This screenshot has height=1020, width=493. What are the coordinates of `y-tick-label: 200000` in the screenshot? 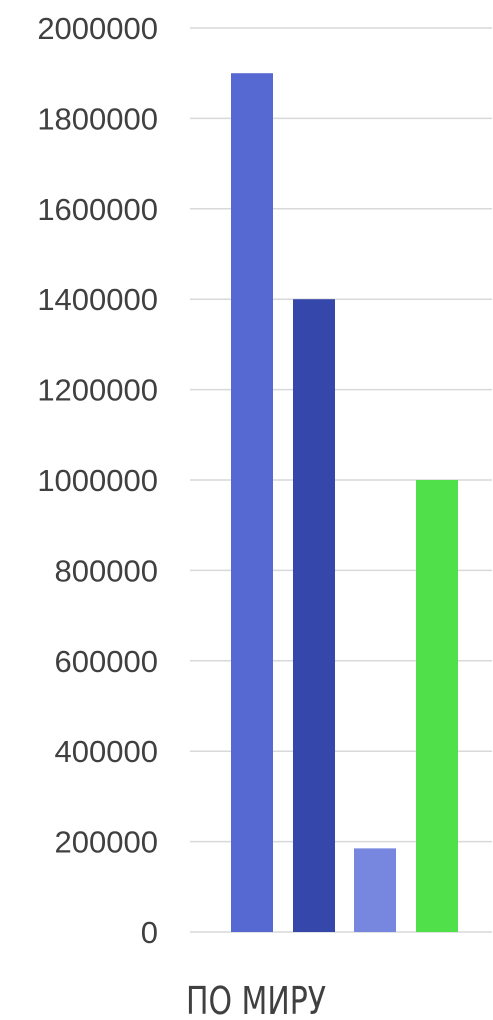 It's located at (106, 842).